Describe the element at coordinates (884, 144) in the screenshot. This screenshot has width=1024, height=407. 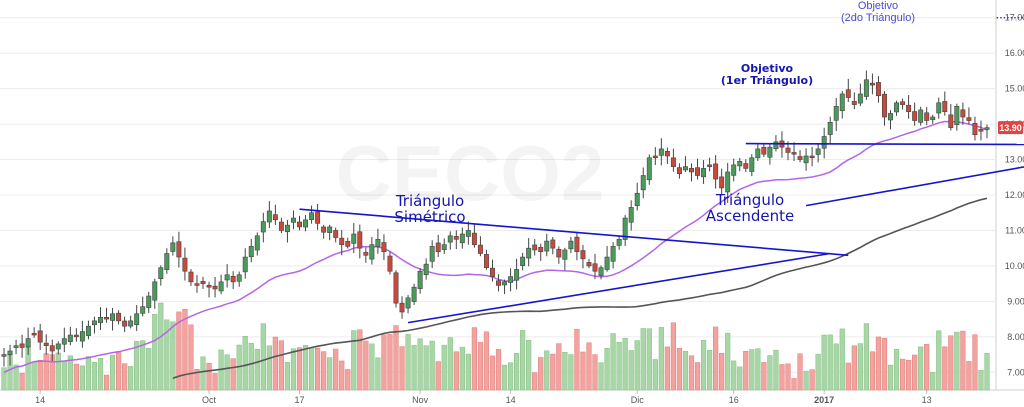
I see `resistance-line` at that location.